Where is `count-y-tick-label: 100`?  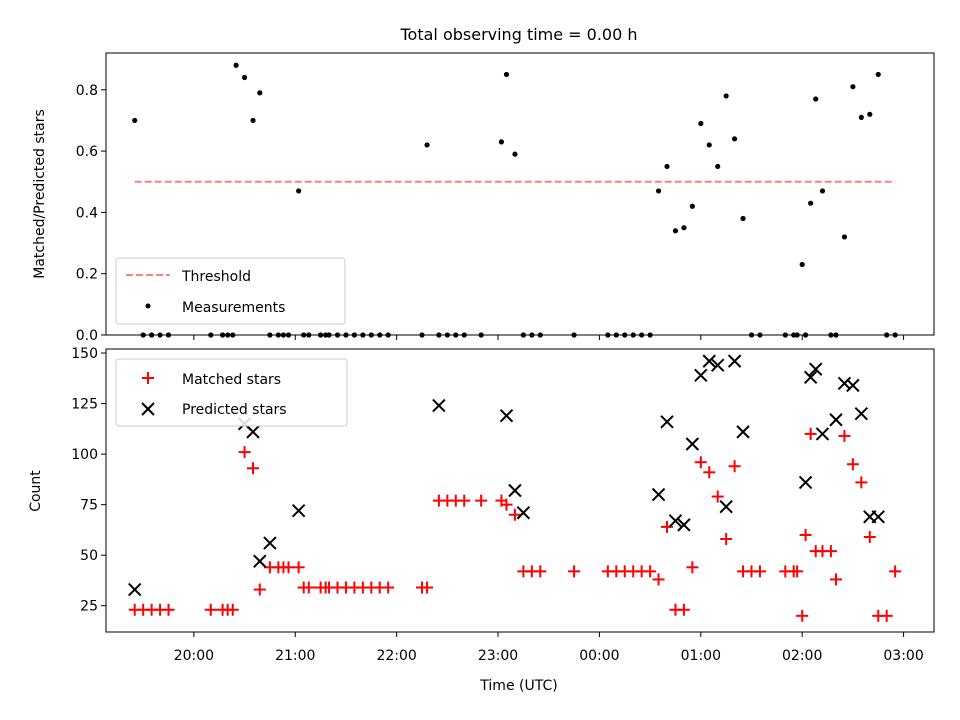 count-y-tick-label: 100 is located at coordinates (84, 455).